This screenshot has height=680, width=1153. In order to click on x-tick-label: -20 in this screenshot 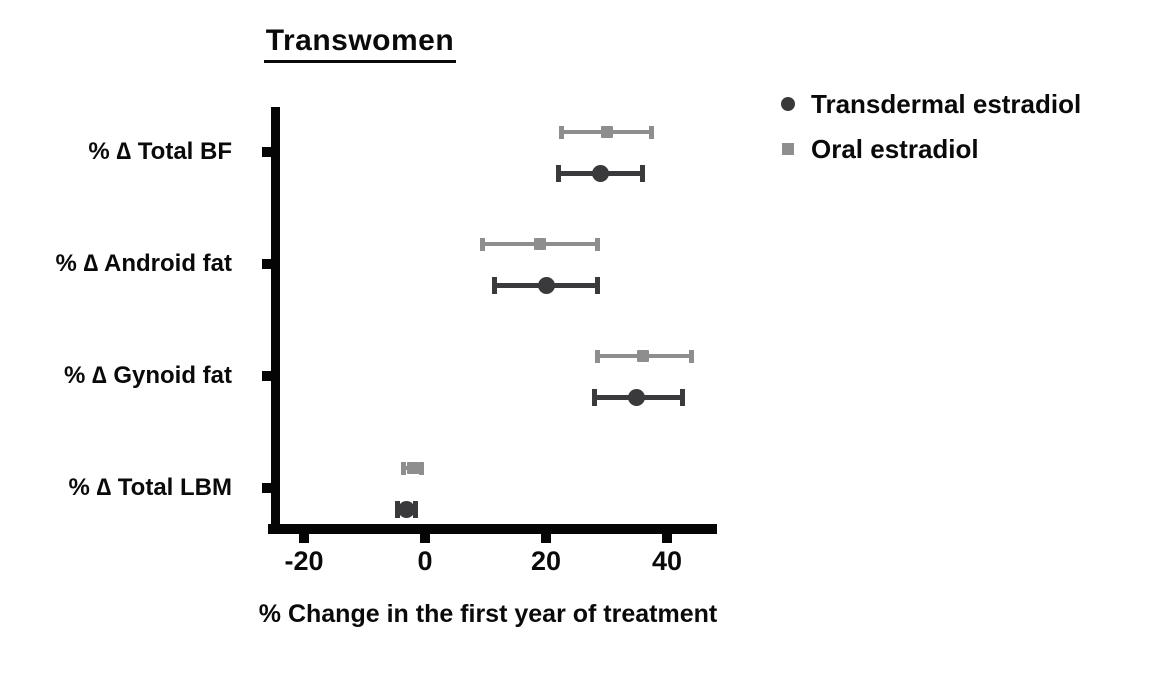, I will do `click(304, 561)`.